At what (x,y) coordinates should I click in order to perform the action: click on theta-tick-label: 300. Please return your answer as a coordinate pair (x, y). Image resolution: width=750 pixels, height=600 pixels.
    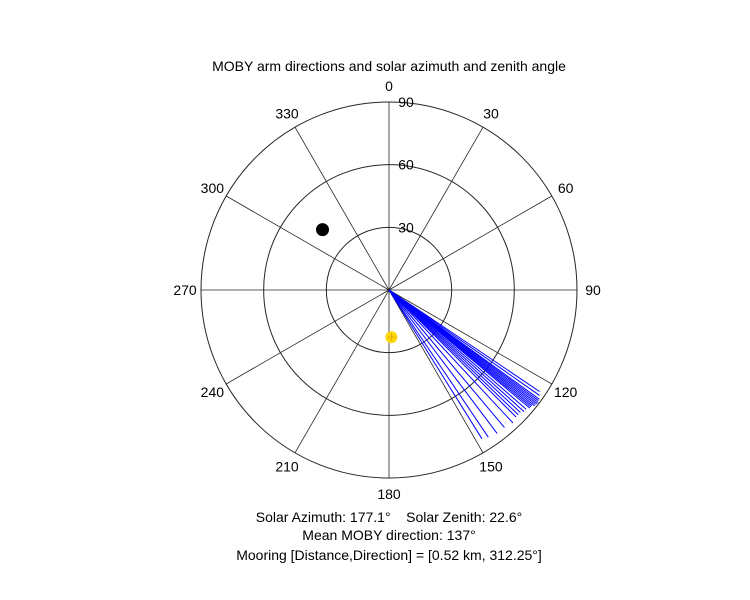
    Looking at the image, I should click on (213, 188).